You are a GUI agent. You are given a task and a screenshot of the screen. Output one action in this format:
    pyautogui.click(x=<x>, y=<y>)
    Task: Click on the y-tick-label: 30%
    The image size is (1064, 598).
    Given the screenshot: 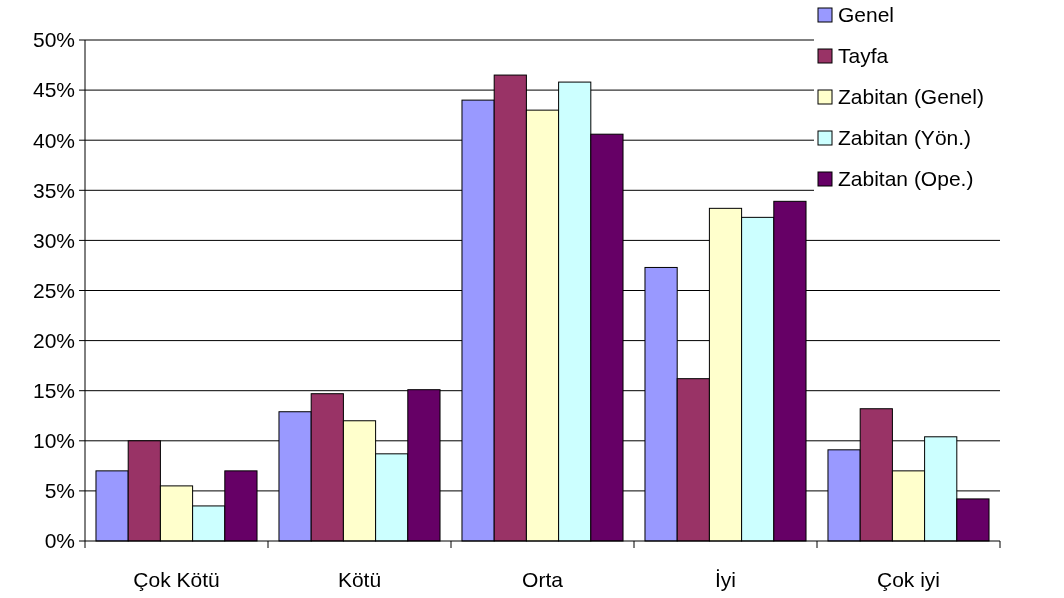 What is the action you would take?
    pyautogui.click(x=53, y=240)
    